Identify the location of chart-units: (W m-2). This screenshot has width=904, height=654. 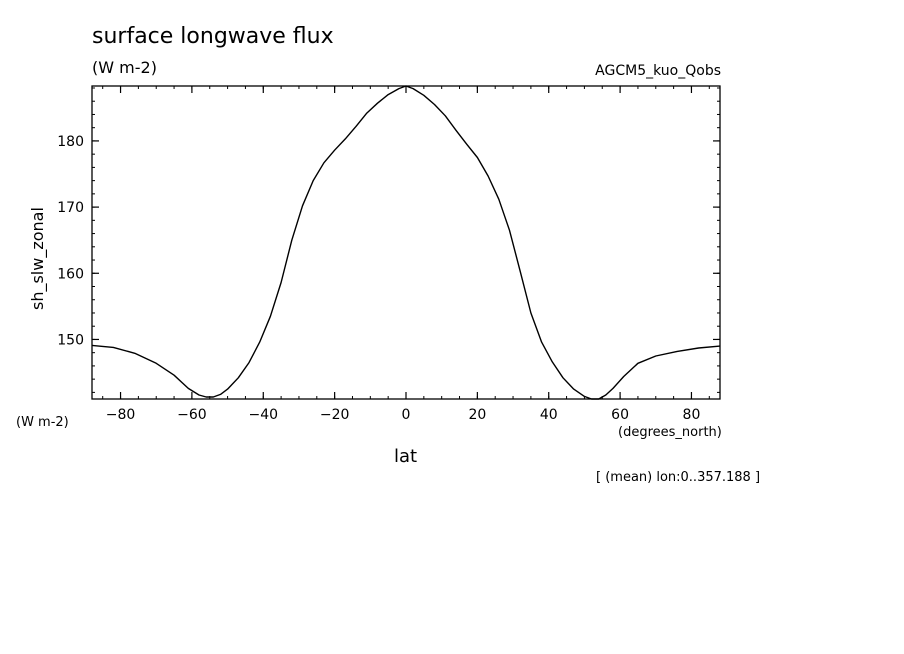
(124, 67).